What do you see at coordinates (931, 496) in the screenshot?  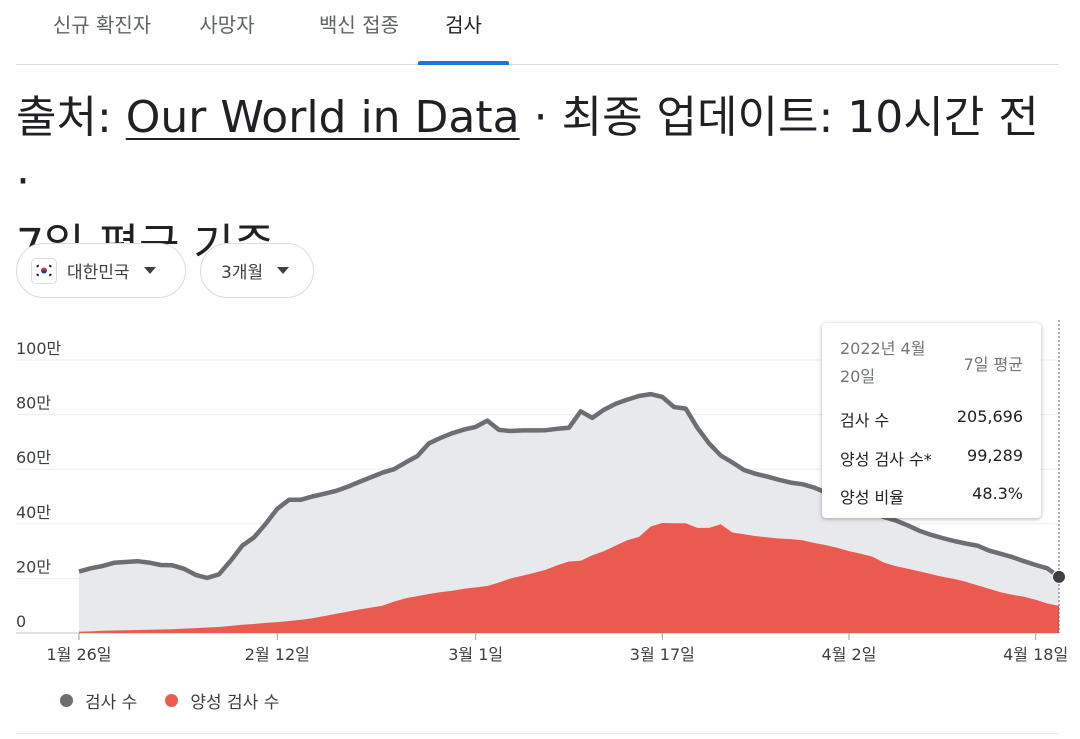 I see `tooltip-row-rate: 양성 비율 48.3%` at bounding box center [931, 496].